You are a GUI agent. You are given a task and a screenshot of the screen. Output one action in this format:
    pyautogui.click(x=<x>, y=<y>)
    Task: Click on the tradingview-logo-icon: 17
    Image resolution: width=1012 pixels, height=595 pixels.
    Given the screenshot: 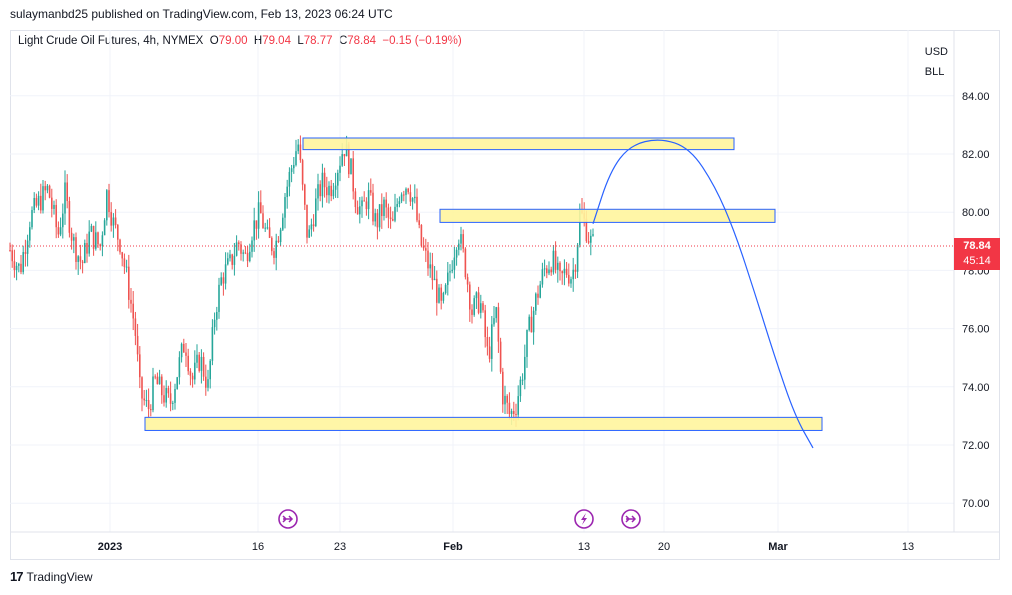 What is the action you would take?
    pyautogui.click(x=17, y=576)
    